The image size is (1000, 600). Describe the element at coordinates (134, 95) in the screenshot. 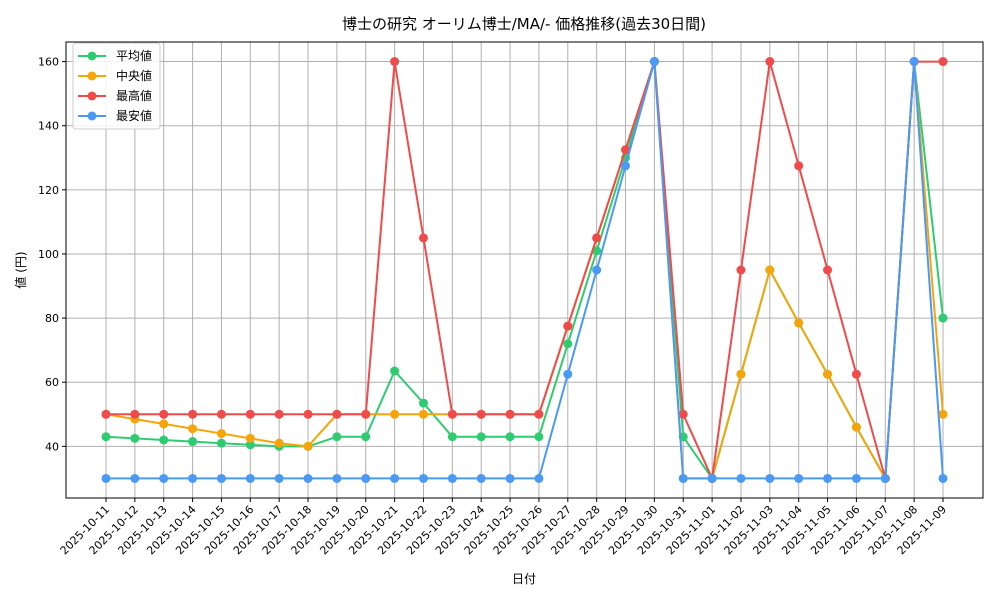

I see `legend-label: 最高値` at that location.